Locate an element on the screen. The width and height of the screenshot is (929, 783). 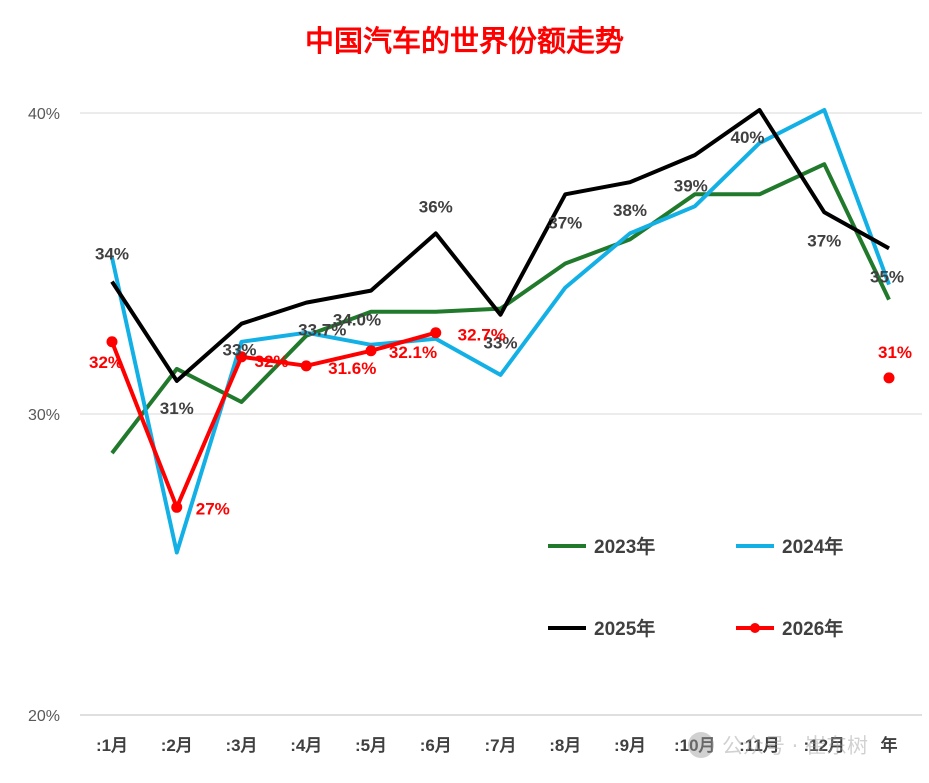
data-label: 34.0% is located at coordinates (357, 320).